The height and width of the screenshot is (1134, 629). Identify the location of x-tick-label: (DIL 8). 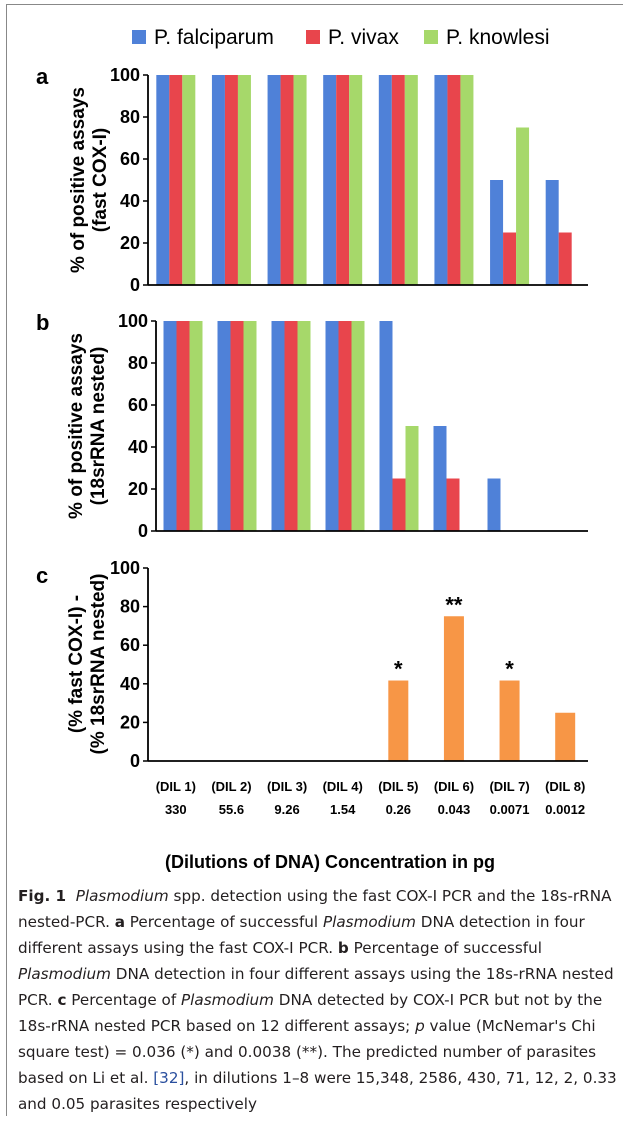
(565, 786).